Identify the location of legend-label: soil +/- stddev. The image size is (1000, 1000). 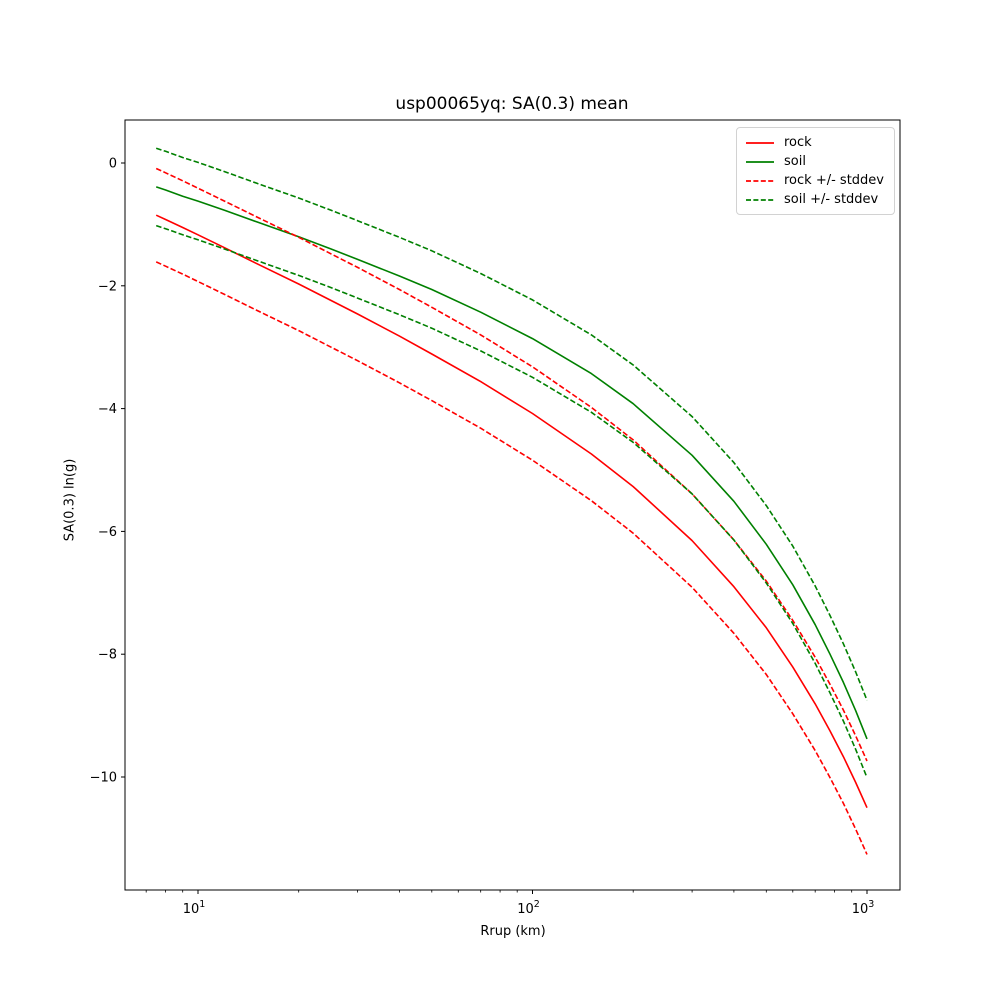
(831, 199).